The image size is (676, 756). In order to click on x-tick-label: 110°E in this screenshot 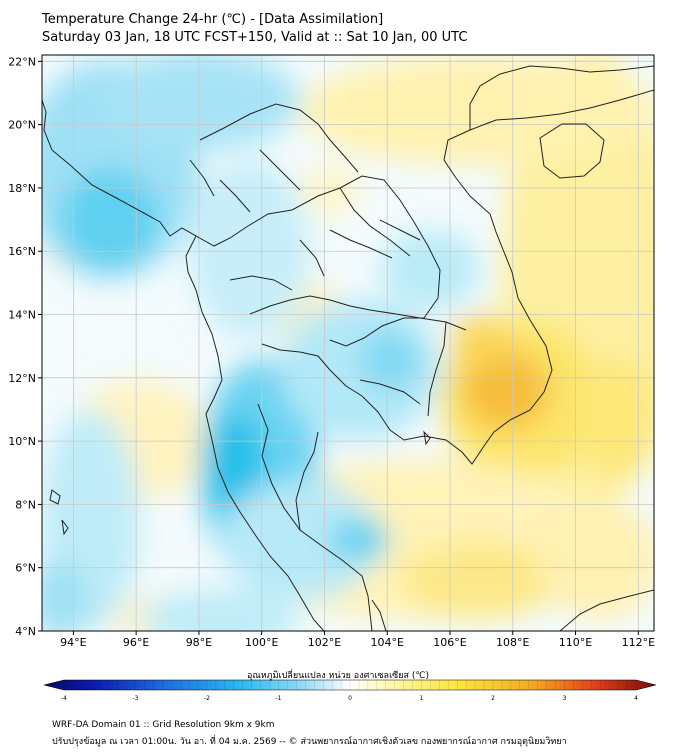, I will do `click(575, 642)`.